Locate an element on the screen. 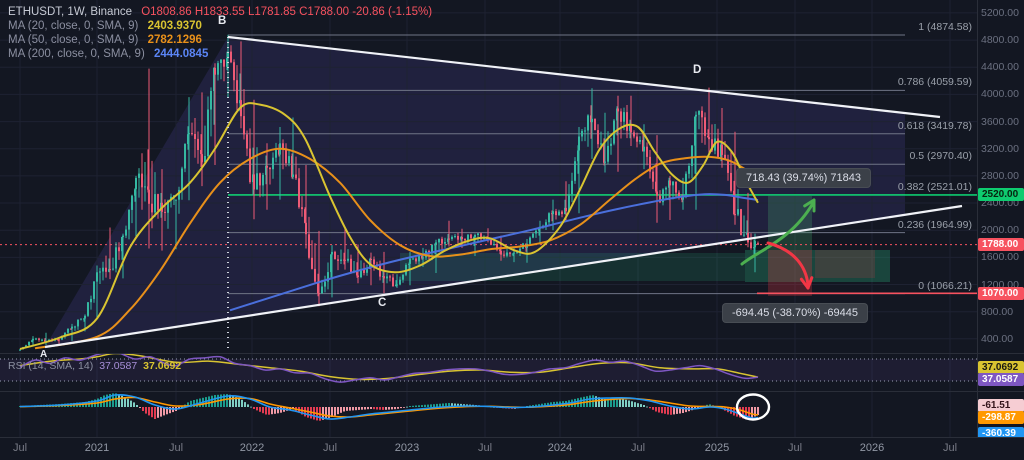 This screenshot has width=1024, height=460. rsi-ma-line is located at coordinates (389, 367).